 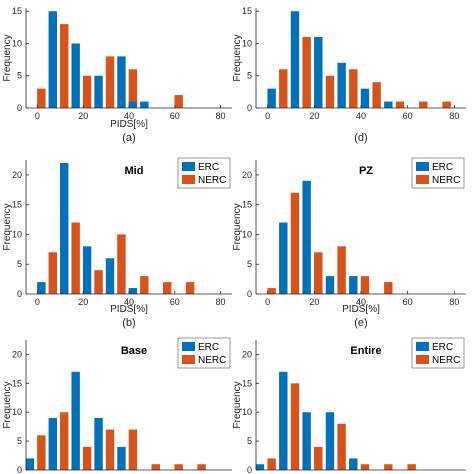 I want to click on chart-panel-4: 0 5 10 15 20 Frequency Base ERC NERC, so click(x=117, y=405).